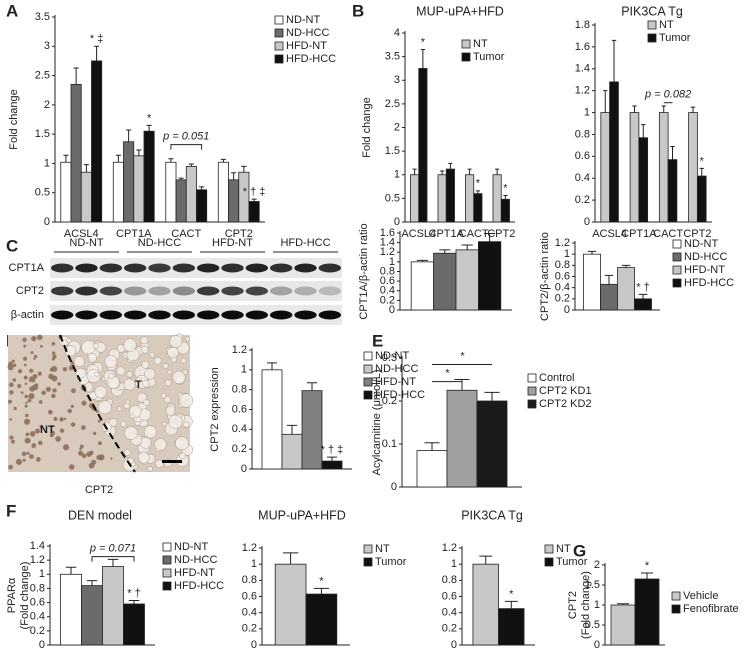  Describe the element at coordinates (447, 234) in the screenshot. I see `x-tick-label: CPT1A` at that location.